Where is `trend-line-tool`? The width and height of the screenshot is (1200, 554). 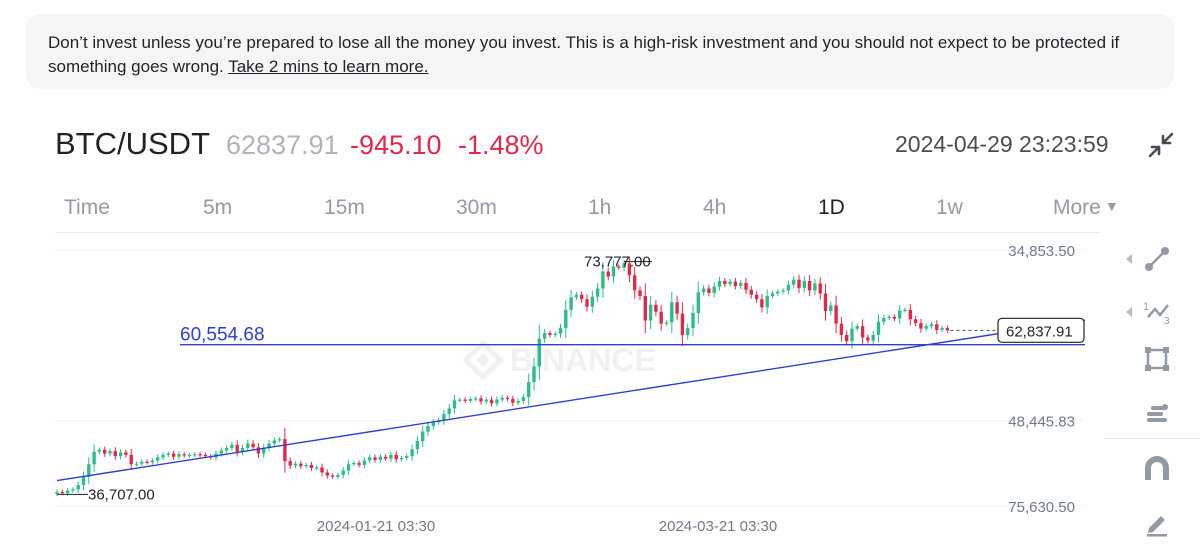
trend-line-tool is located at coordinates (1155, 260).